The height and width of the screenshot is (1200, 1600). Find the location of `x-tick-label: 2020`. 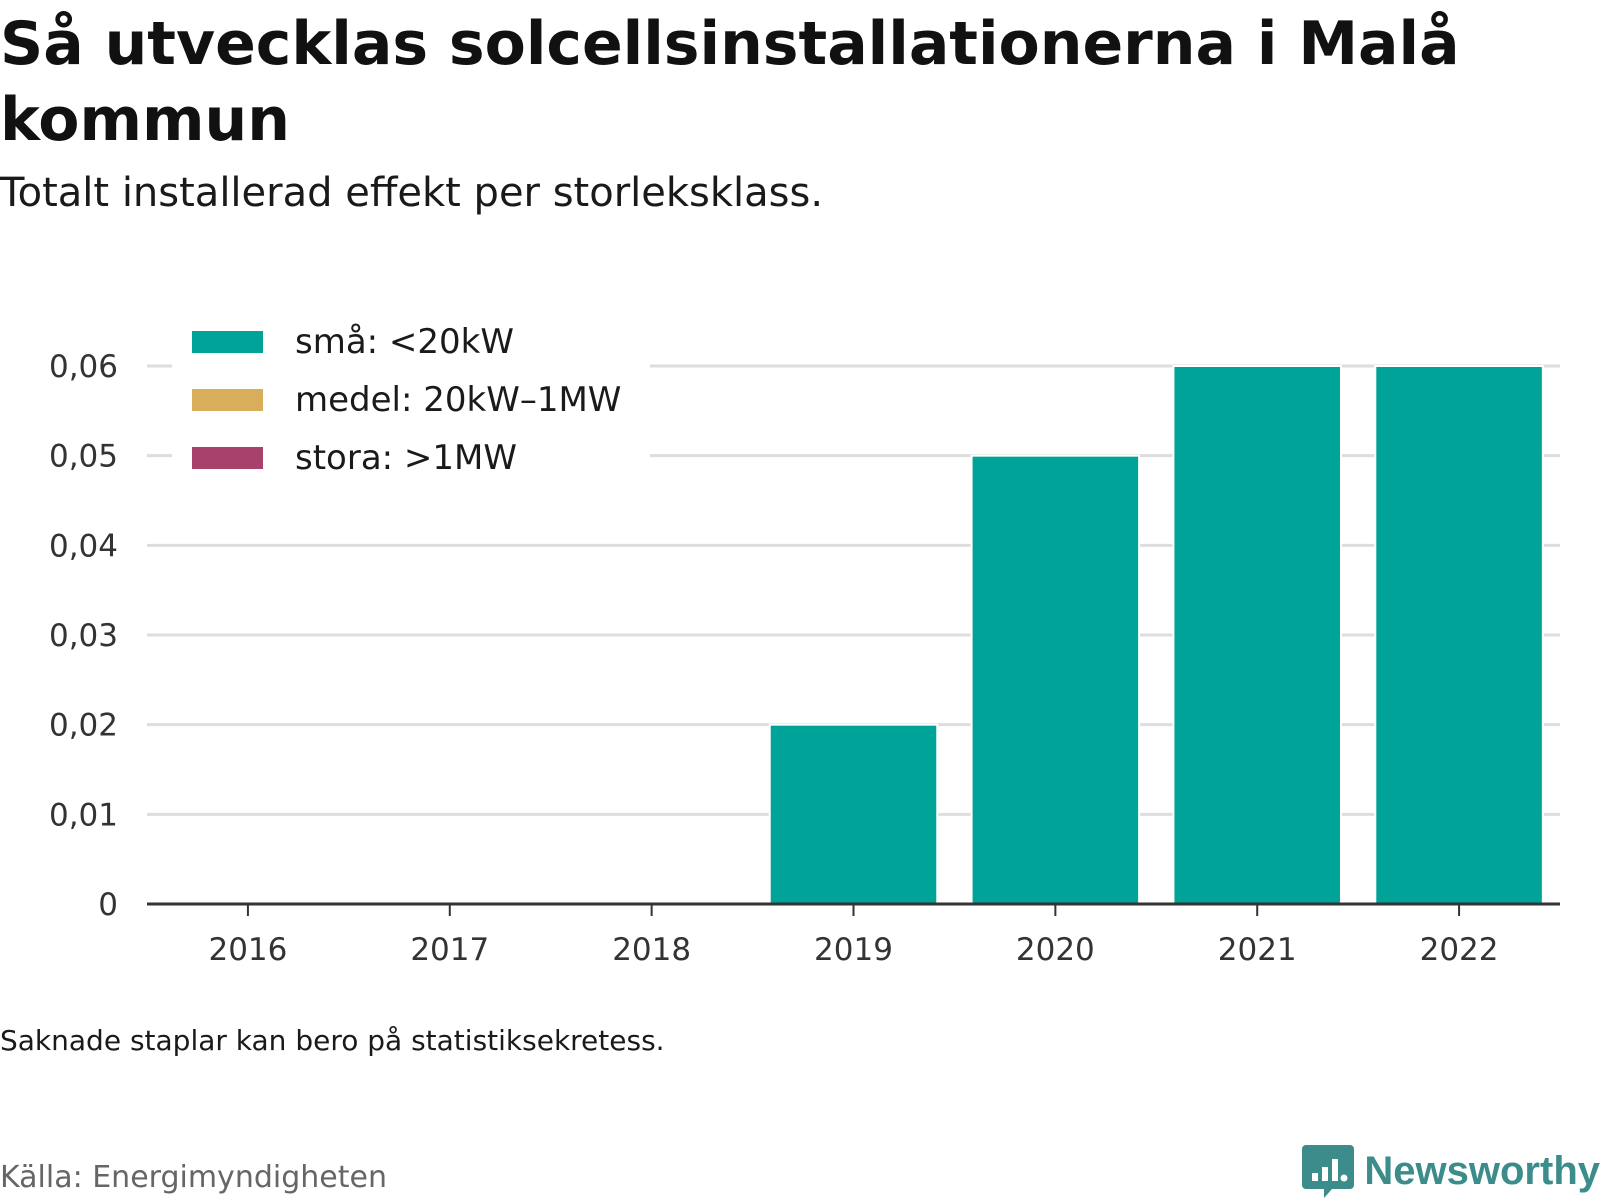

x-tick-label: 2020 is located at coordinates (1055, 950).